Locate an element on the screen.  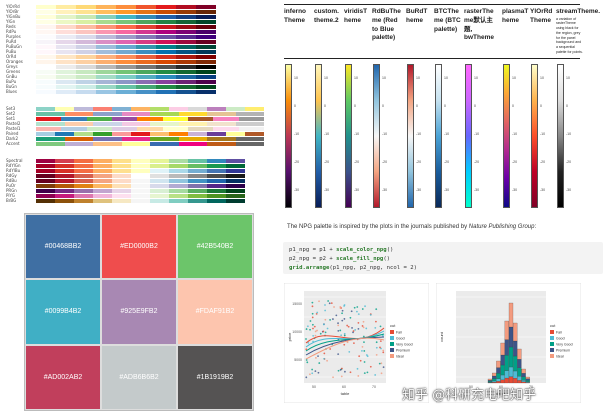
color-tile: #FDAF91B2 is located at coordinates (215, 312).